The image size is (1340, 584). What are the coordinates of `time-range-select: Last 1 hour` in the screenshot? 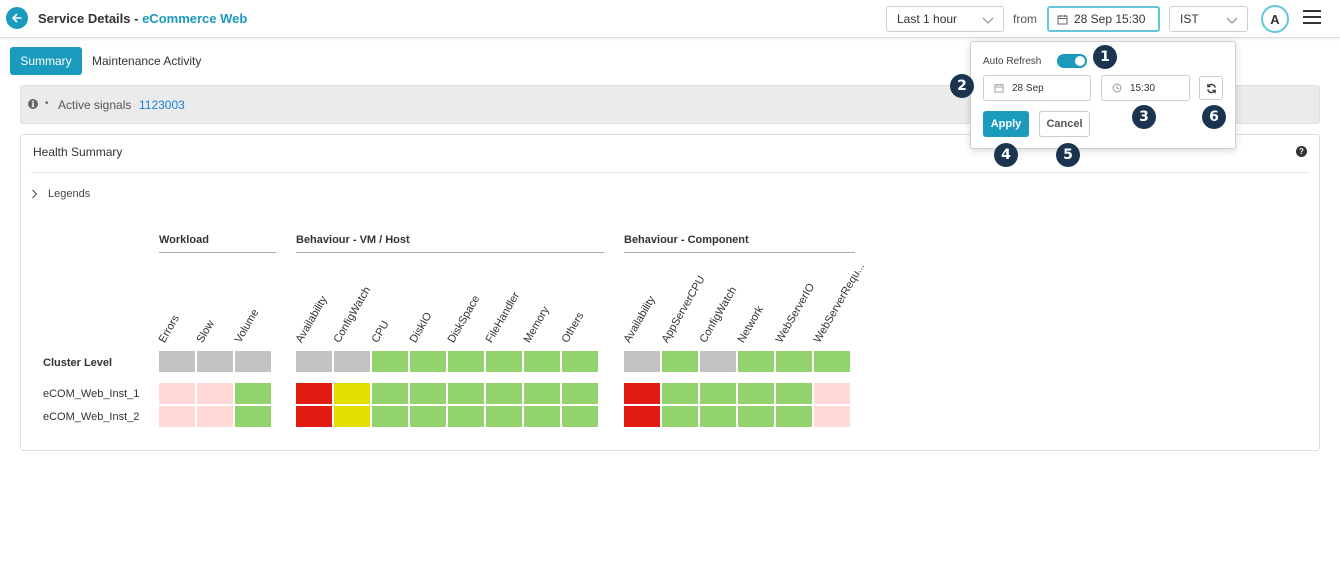 It's located at (945, 19).